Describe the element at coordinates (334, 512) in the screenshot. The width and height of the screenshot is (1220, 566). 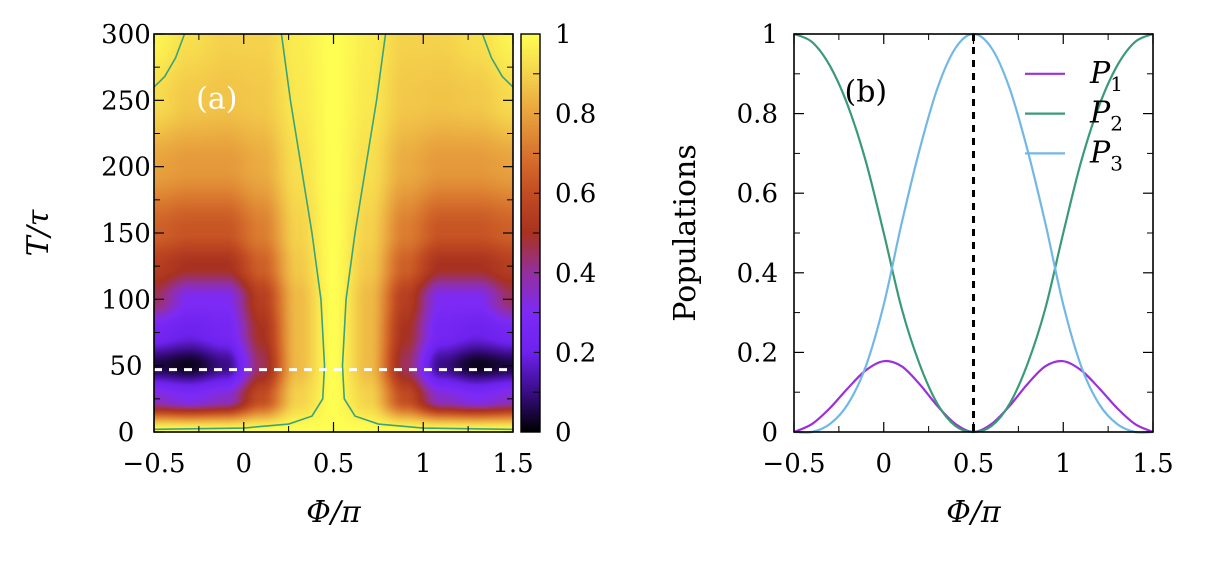
I see `x-axis-label-a: Φ/π` at that location.